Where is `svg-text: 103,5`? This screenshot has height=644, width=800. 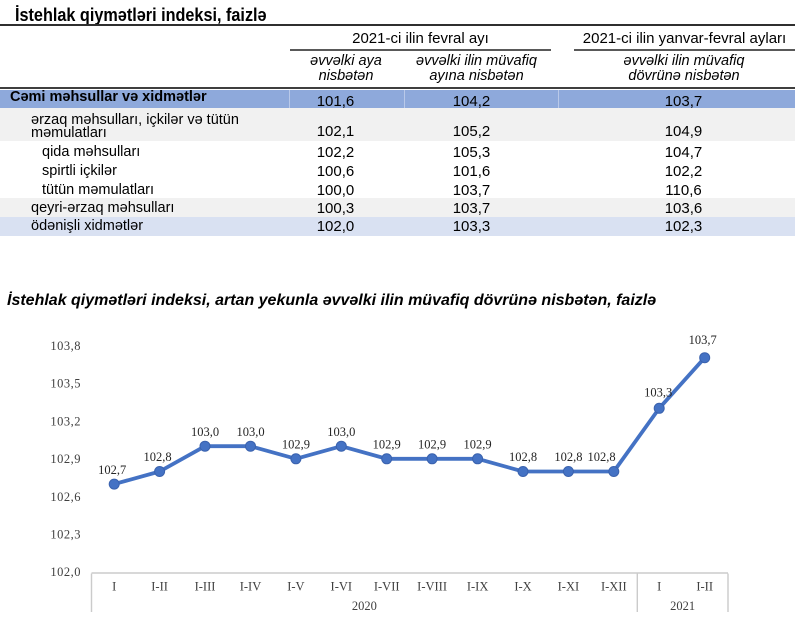 svg-text: 103,5 is located at coordinates (65, 384).